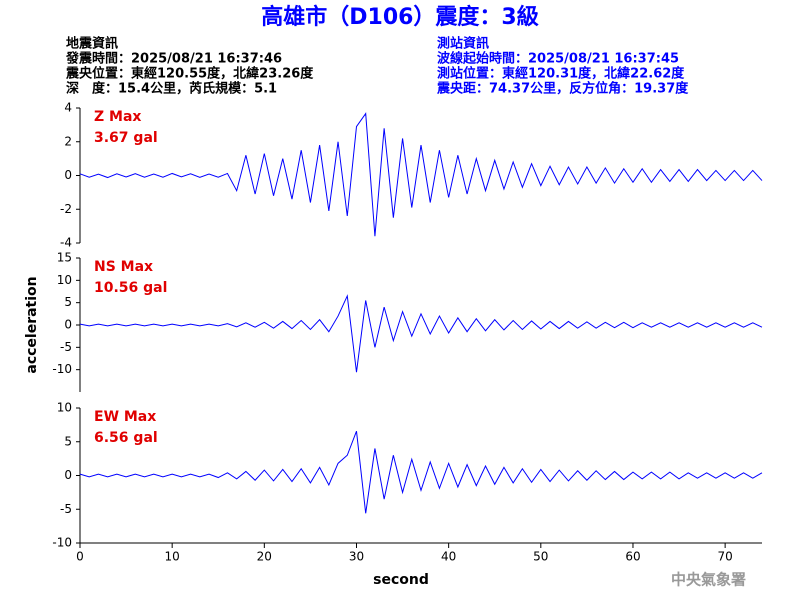 The width and height of the screenshot is (800, 600). What do you see at coordinates (448, 557) in the screenshot?
I see `x-tick-label: 40` at bounding box center [448, 557].